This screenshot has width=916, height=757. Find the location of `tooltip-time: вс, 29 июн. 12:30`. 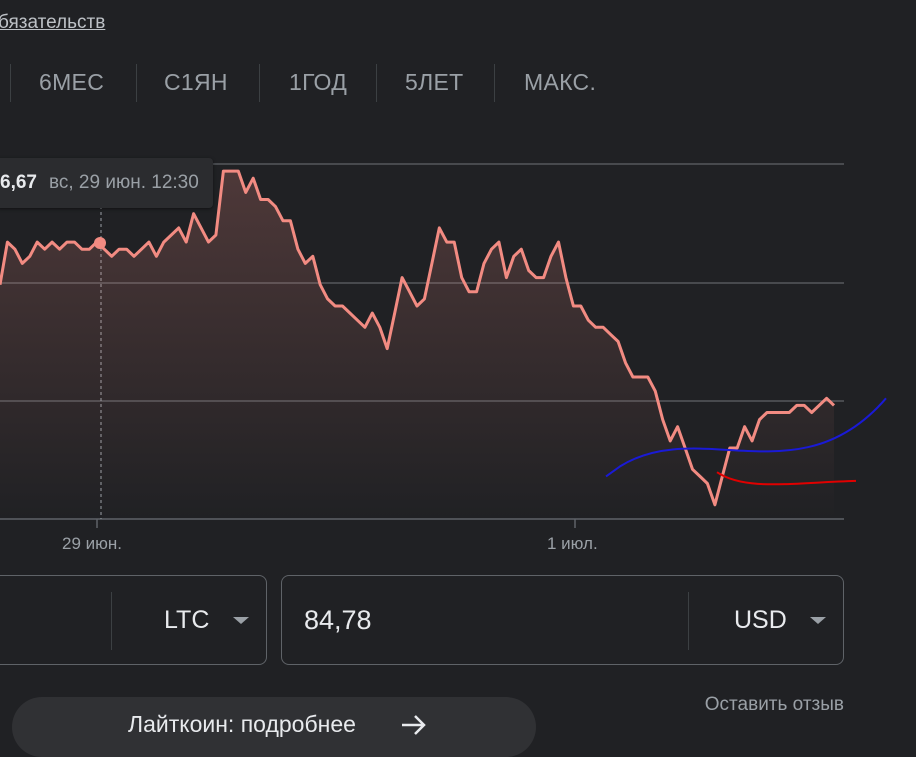

tooltip-time: вс, 29 июн. 12:30 is located at coordinates (123, 182).